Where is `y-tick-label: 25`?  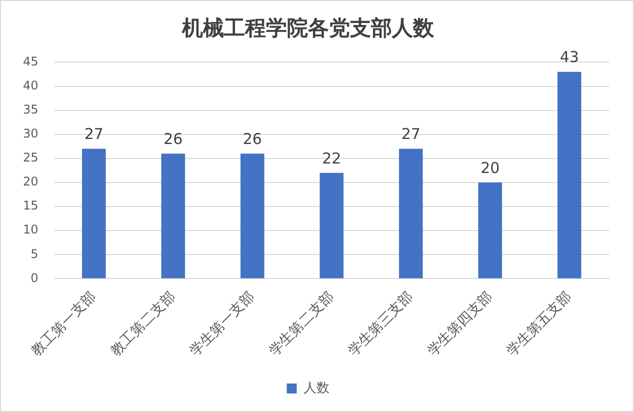
y-tick-label: 25 is located at coordinates (30, 157).